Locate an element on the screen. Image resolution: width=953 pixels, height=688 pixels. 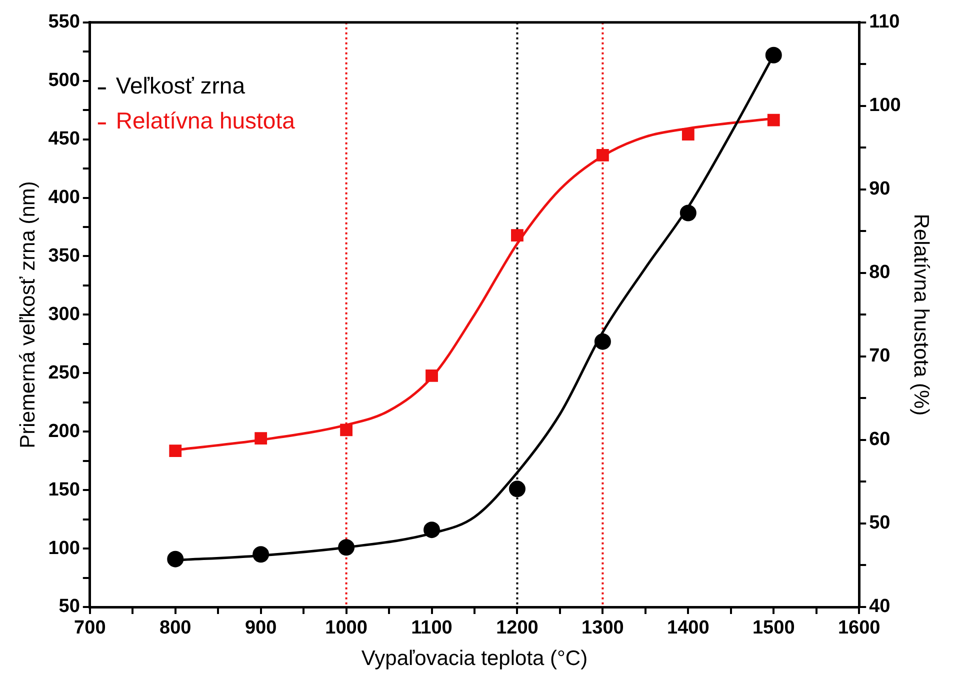
y2-axis-title: Relatívna hustota (%) is located at coordinates (921, 315).